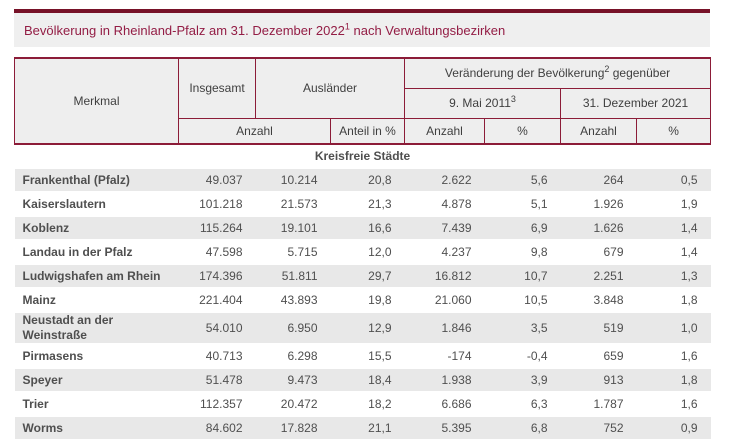  I want to click on footnote-marker-2: 2, so click(607, 69).